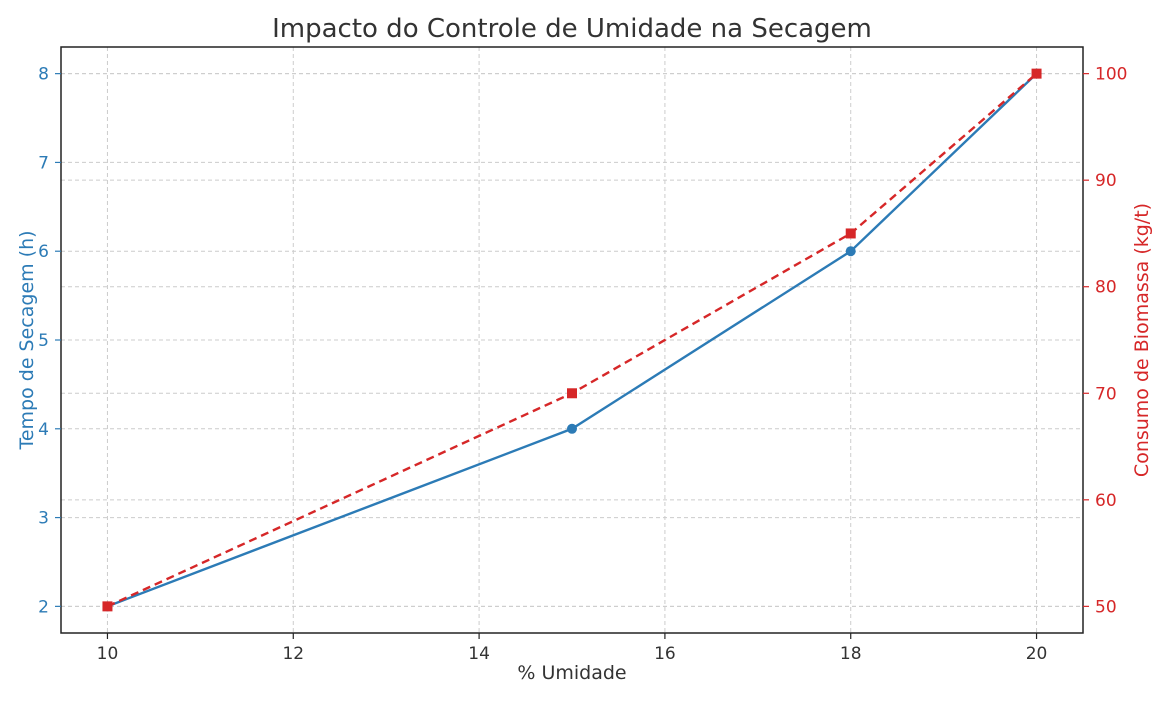  Describe the element at coordinates (1106, 501) in the screenshot. I see `y-right-tick-label: 60` at that location.